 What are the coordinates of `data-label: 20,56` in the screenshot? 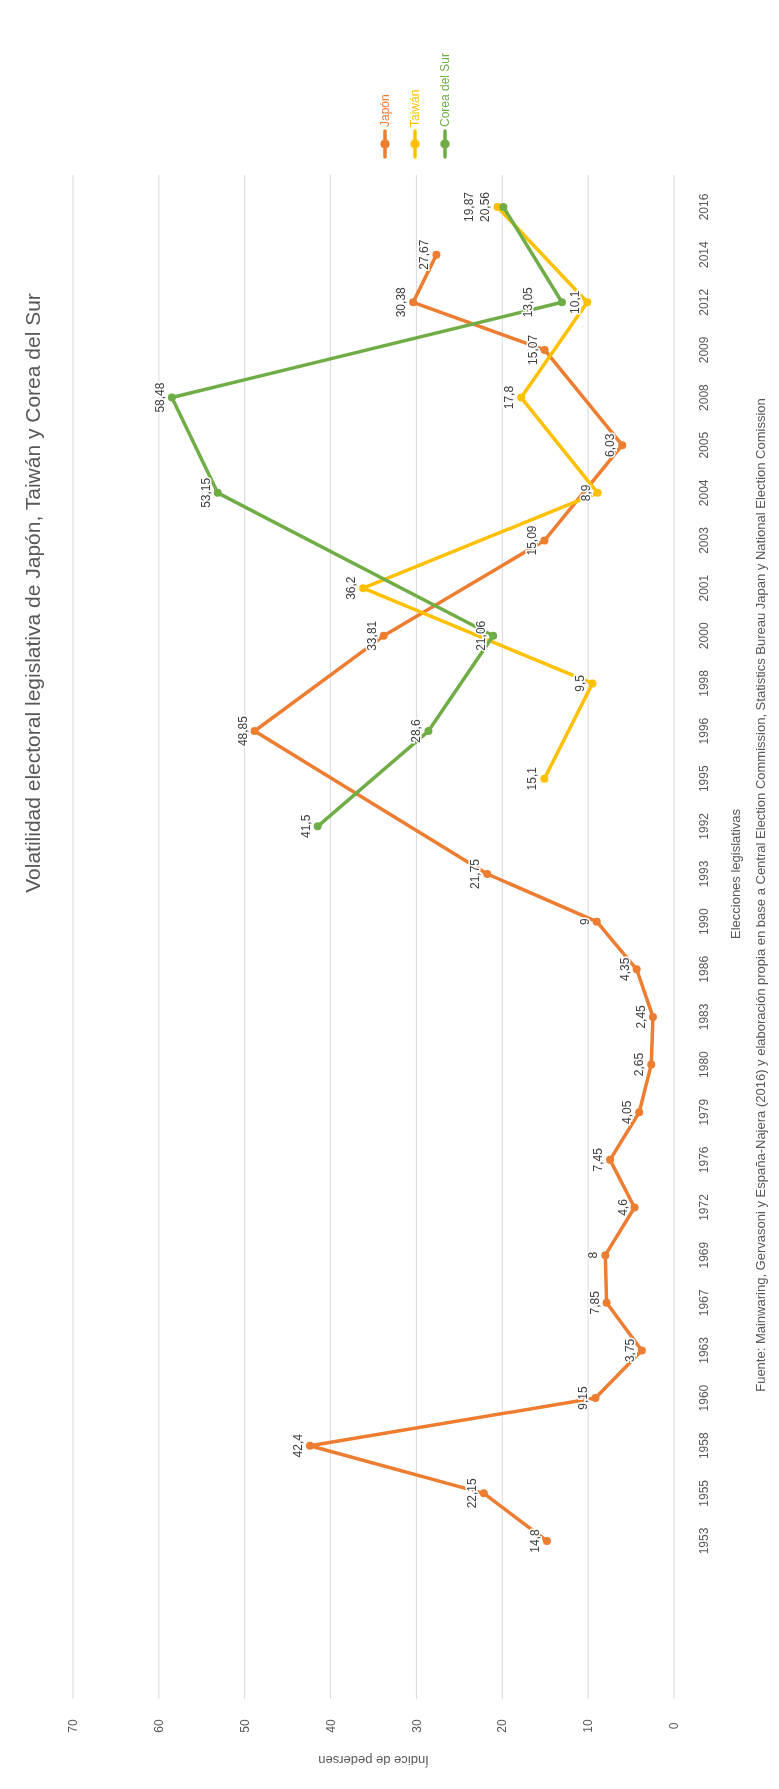 It's located at (485, 207).